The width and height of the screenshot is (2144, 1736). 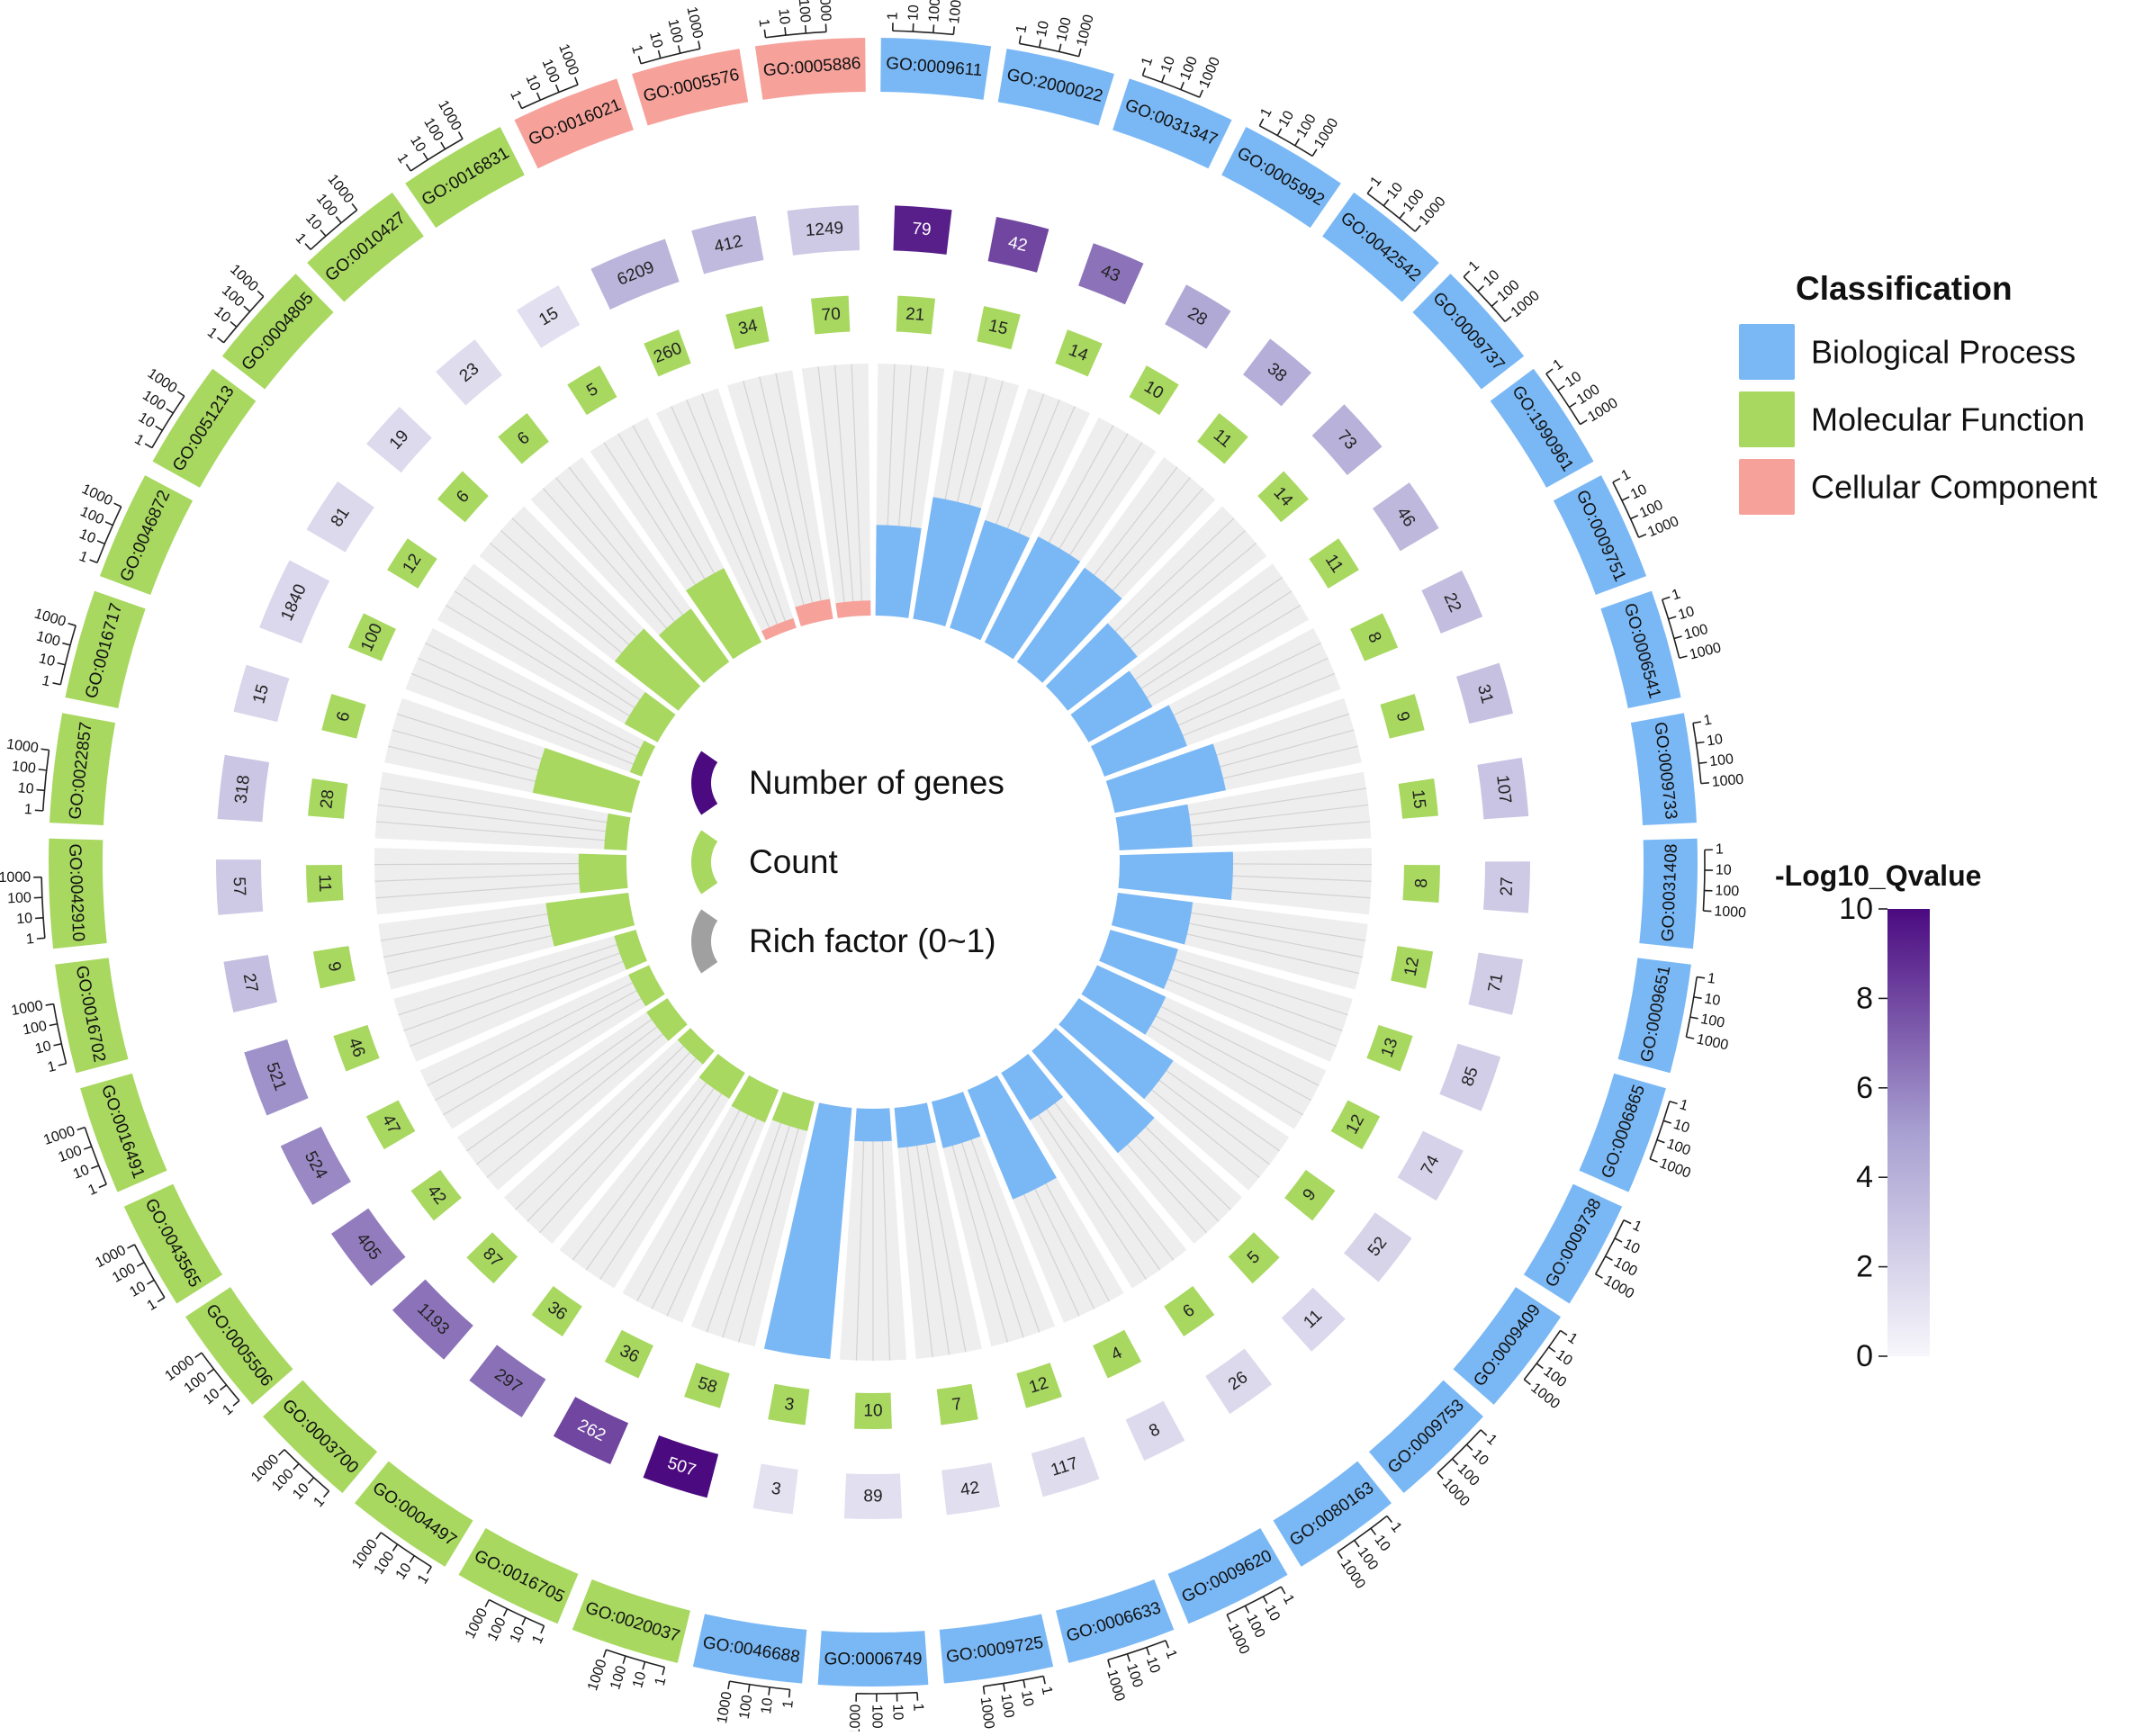 I want to click on count-label: 8, so click(x=1421, y=883).